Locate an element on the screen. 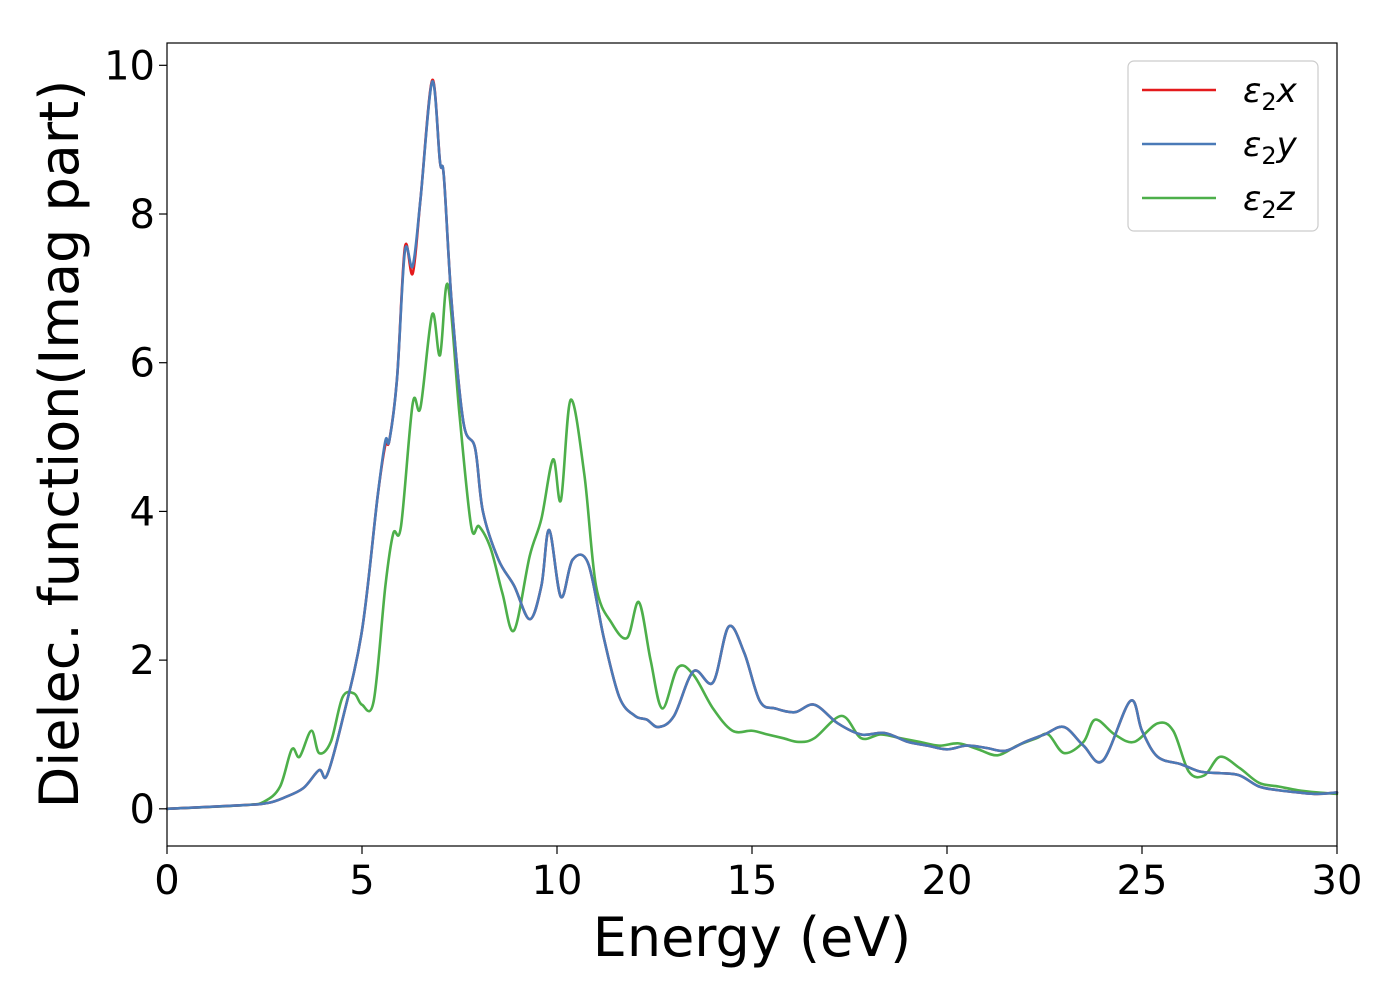  y-tick-label: 0 is located at coordinates (142, 810).